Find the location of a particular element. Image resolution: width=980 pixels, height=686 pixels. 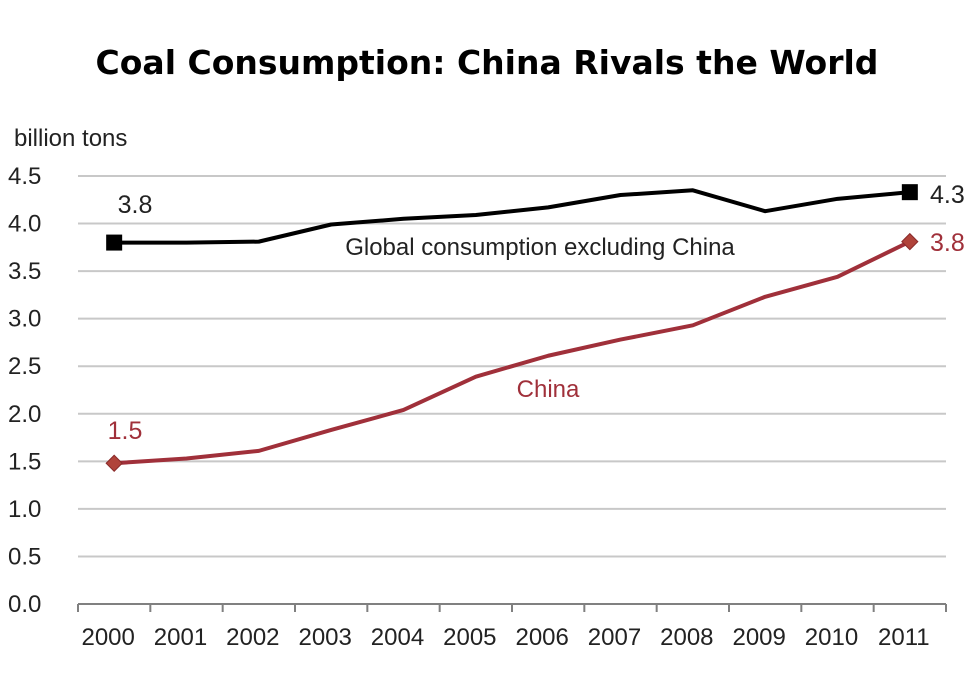

x-tick-label: 2002 is located at coordinates (252, 637).